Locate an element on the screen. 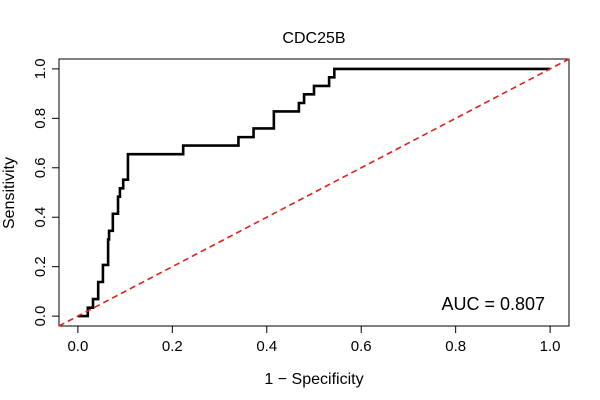 This screenshot has width=600, height=400. y-tick-label: 0.6 is located at coordinates (40, 167).